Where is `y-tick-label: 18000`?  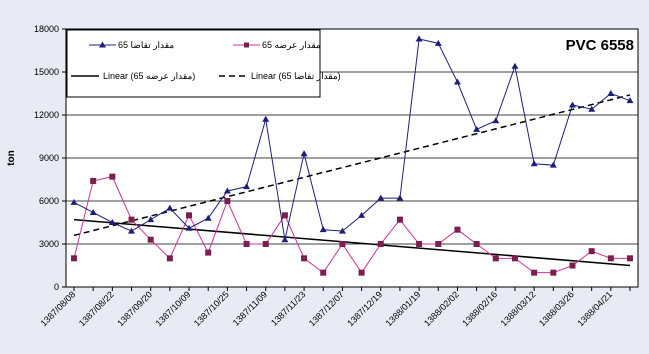 y-tick-label: 18000 is located at coordinates (46, 29).